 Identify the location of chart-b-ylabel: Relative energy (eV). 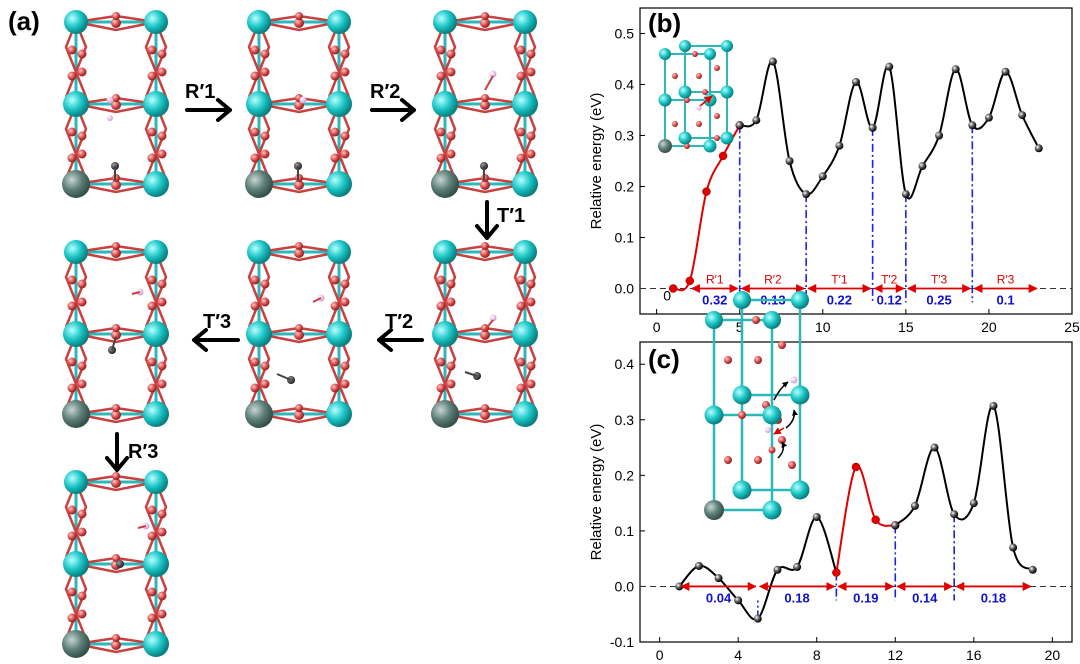
(596, 161).